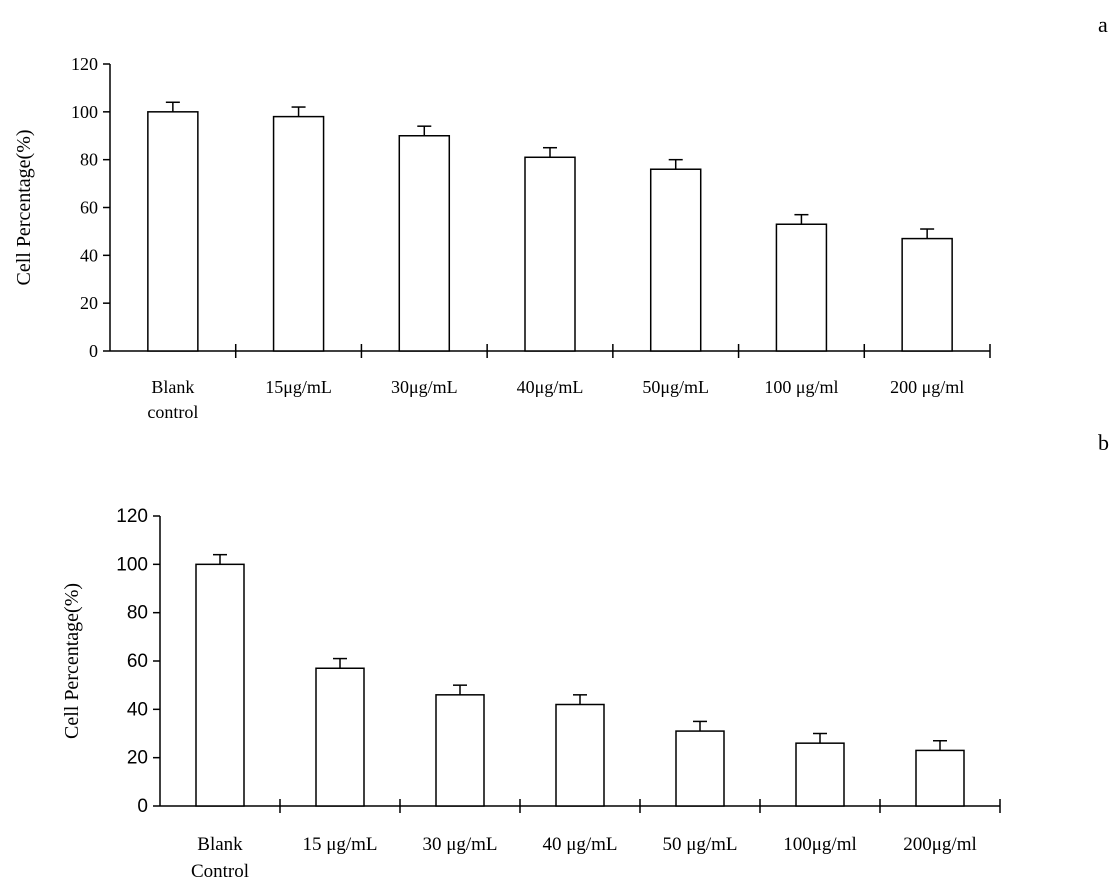 This screenshot has width=1115, height=890. I want to click on panel-label-b: b, so click(1103, 442).